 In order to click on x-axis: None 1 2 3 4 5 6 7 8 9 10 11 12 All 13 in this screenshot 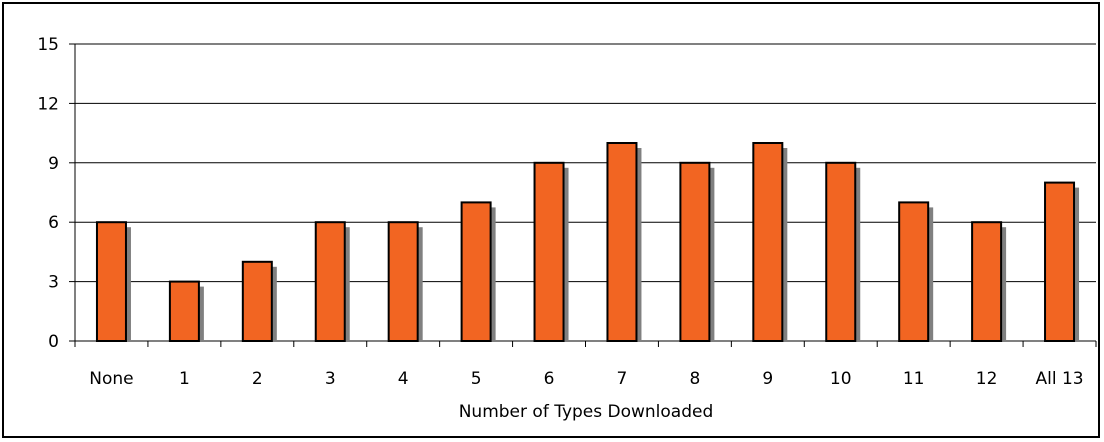, I will do `click(585, 364)`.